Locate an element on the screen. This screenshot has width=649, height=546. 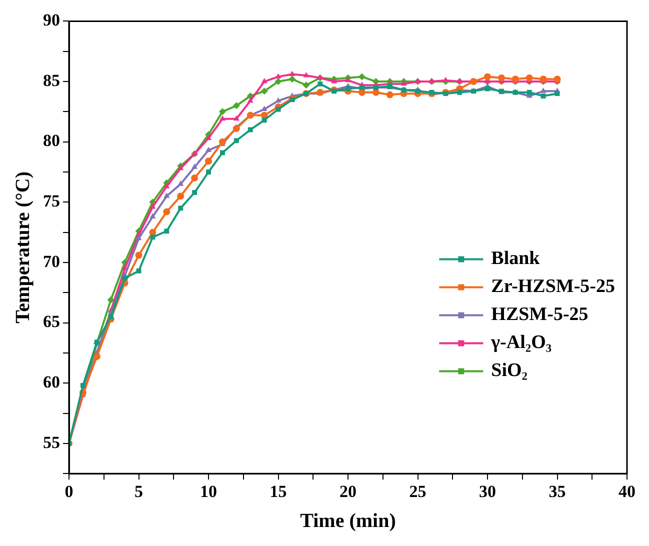
legend-label: Blank is located at coordinates (515, 259).